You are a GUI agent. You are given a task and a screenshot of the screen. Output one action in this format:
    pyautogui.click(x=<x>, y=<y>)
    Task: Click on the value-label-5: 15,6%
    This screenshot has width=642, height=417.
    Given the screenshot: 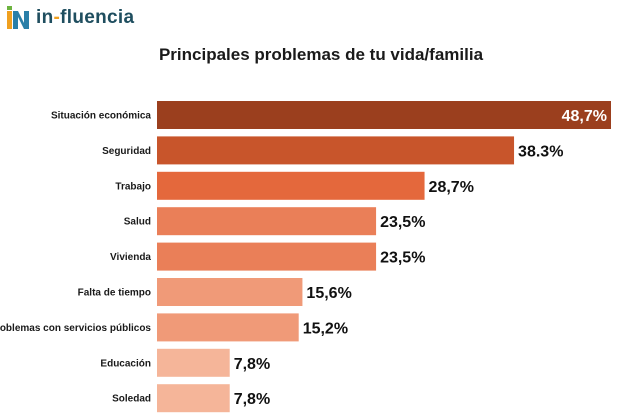 What is the action you would take?
    pyautogui.click(x=328, y=293)
    